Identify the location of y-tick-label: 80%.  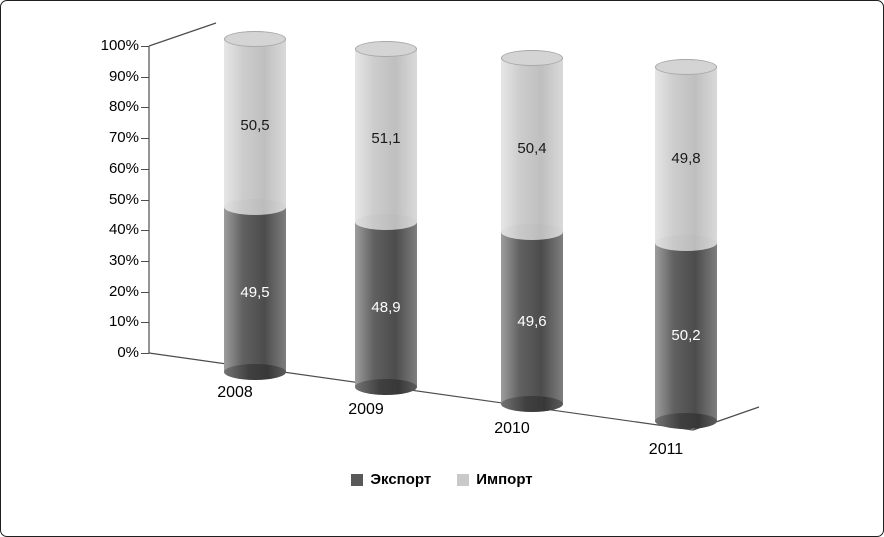
(123, 107).